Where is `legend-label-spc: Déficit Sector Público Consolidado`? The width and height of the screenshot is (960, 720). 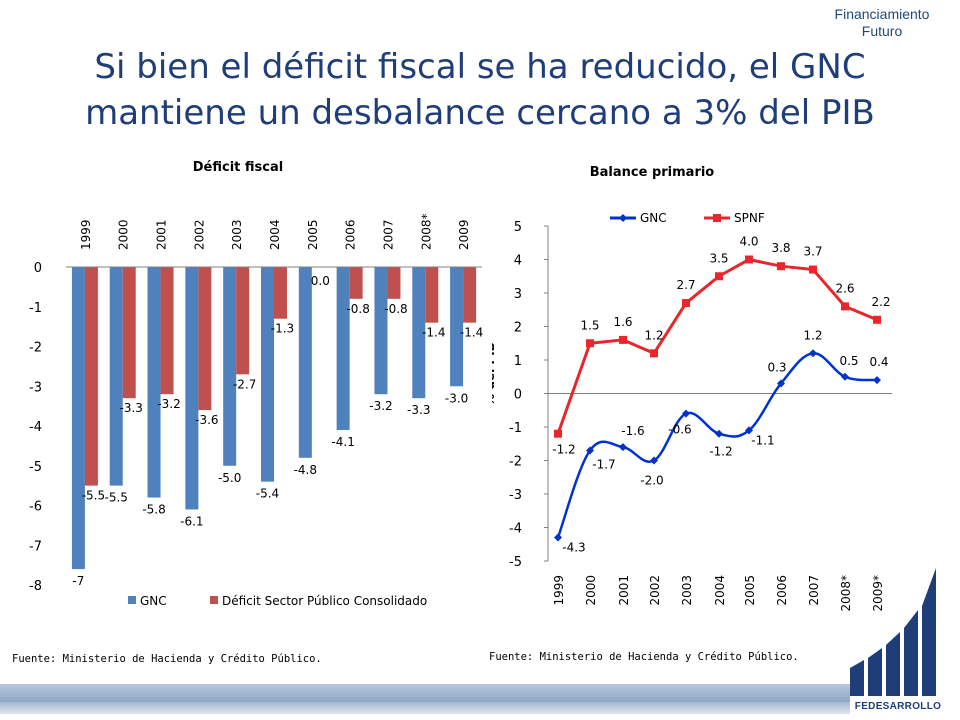
legend-label-spc: Déficit Sector Público Consolidado is located at coordinates (324, 601).